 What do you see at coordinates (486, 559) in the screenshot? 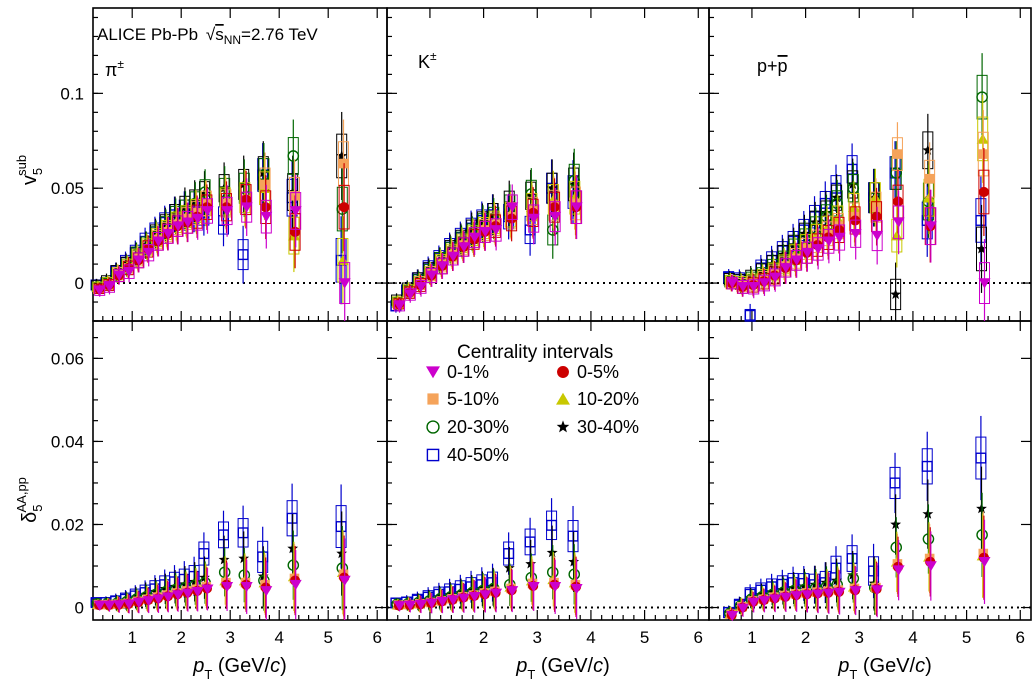
I see `panel-bottom-K-points` at bounding box center [486, 559].